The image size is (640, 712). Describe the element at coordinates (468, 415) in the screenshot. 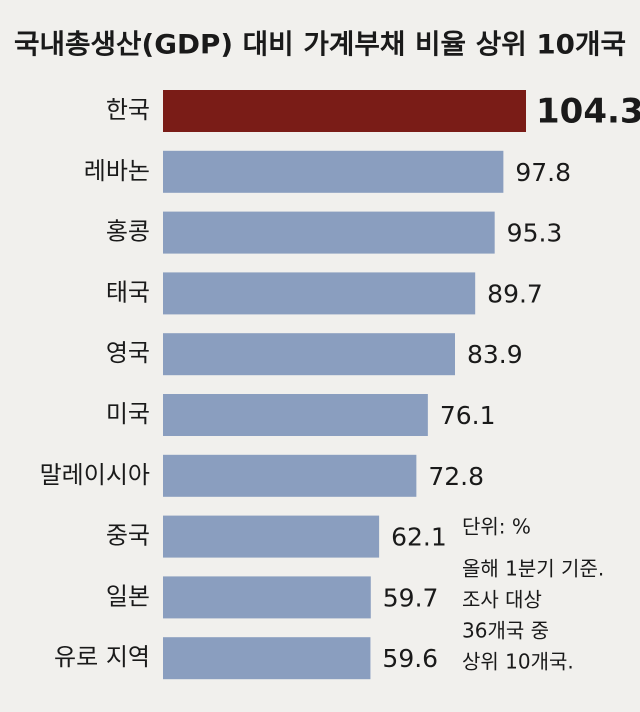

I see `value-label: 76.1` at that location.